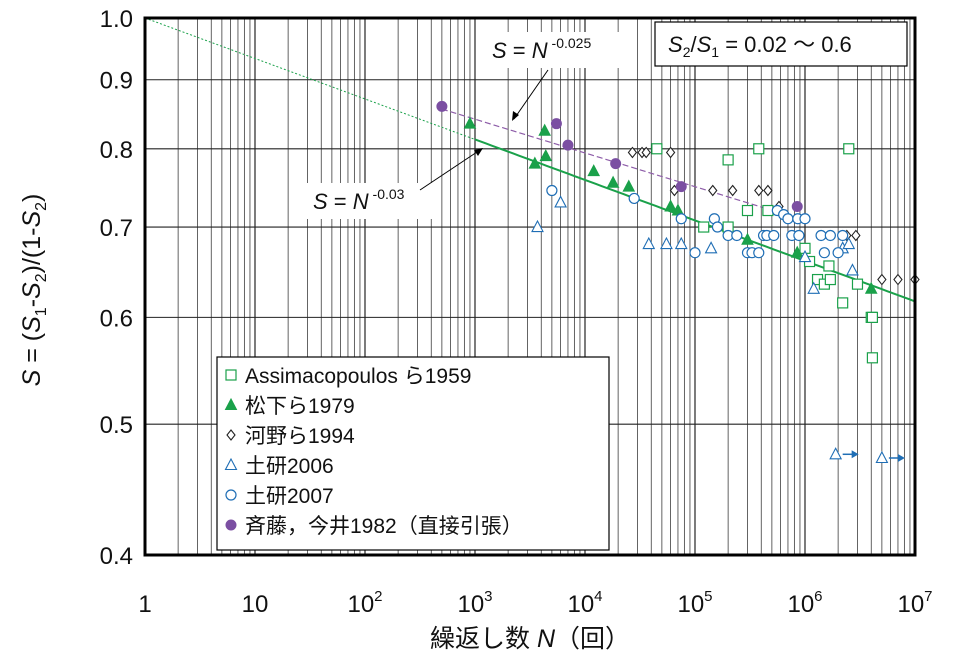 The width and height of the screenshot is (967, 660). I want to click on legend-entry-1: 松下ら1979, so click(300, 406).